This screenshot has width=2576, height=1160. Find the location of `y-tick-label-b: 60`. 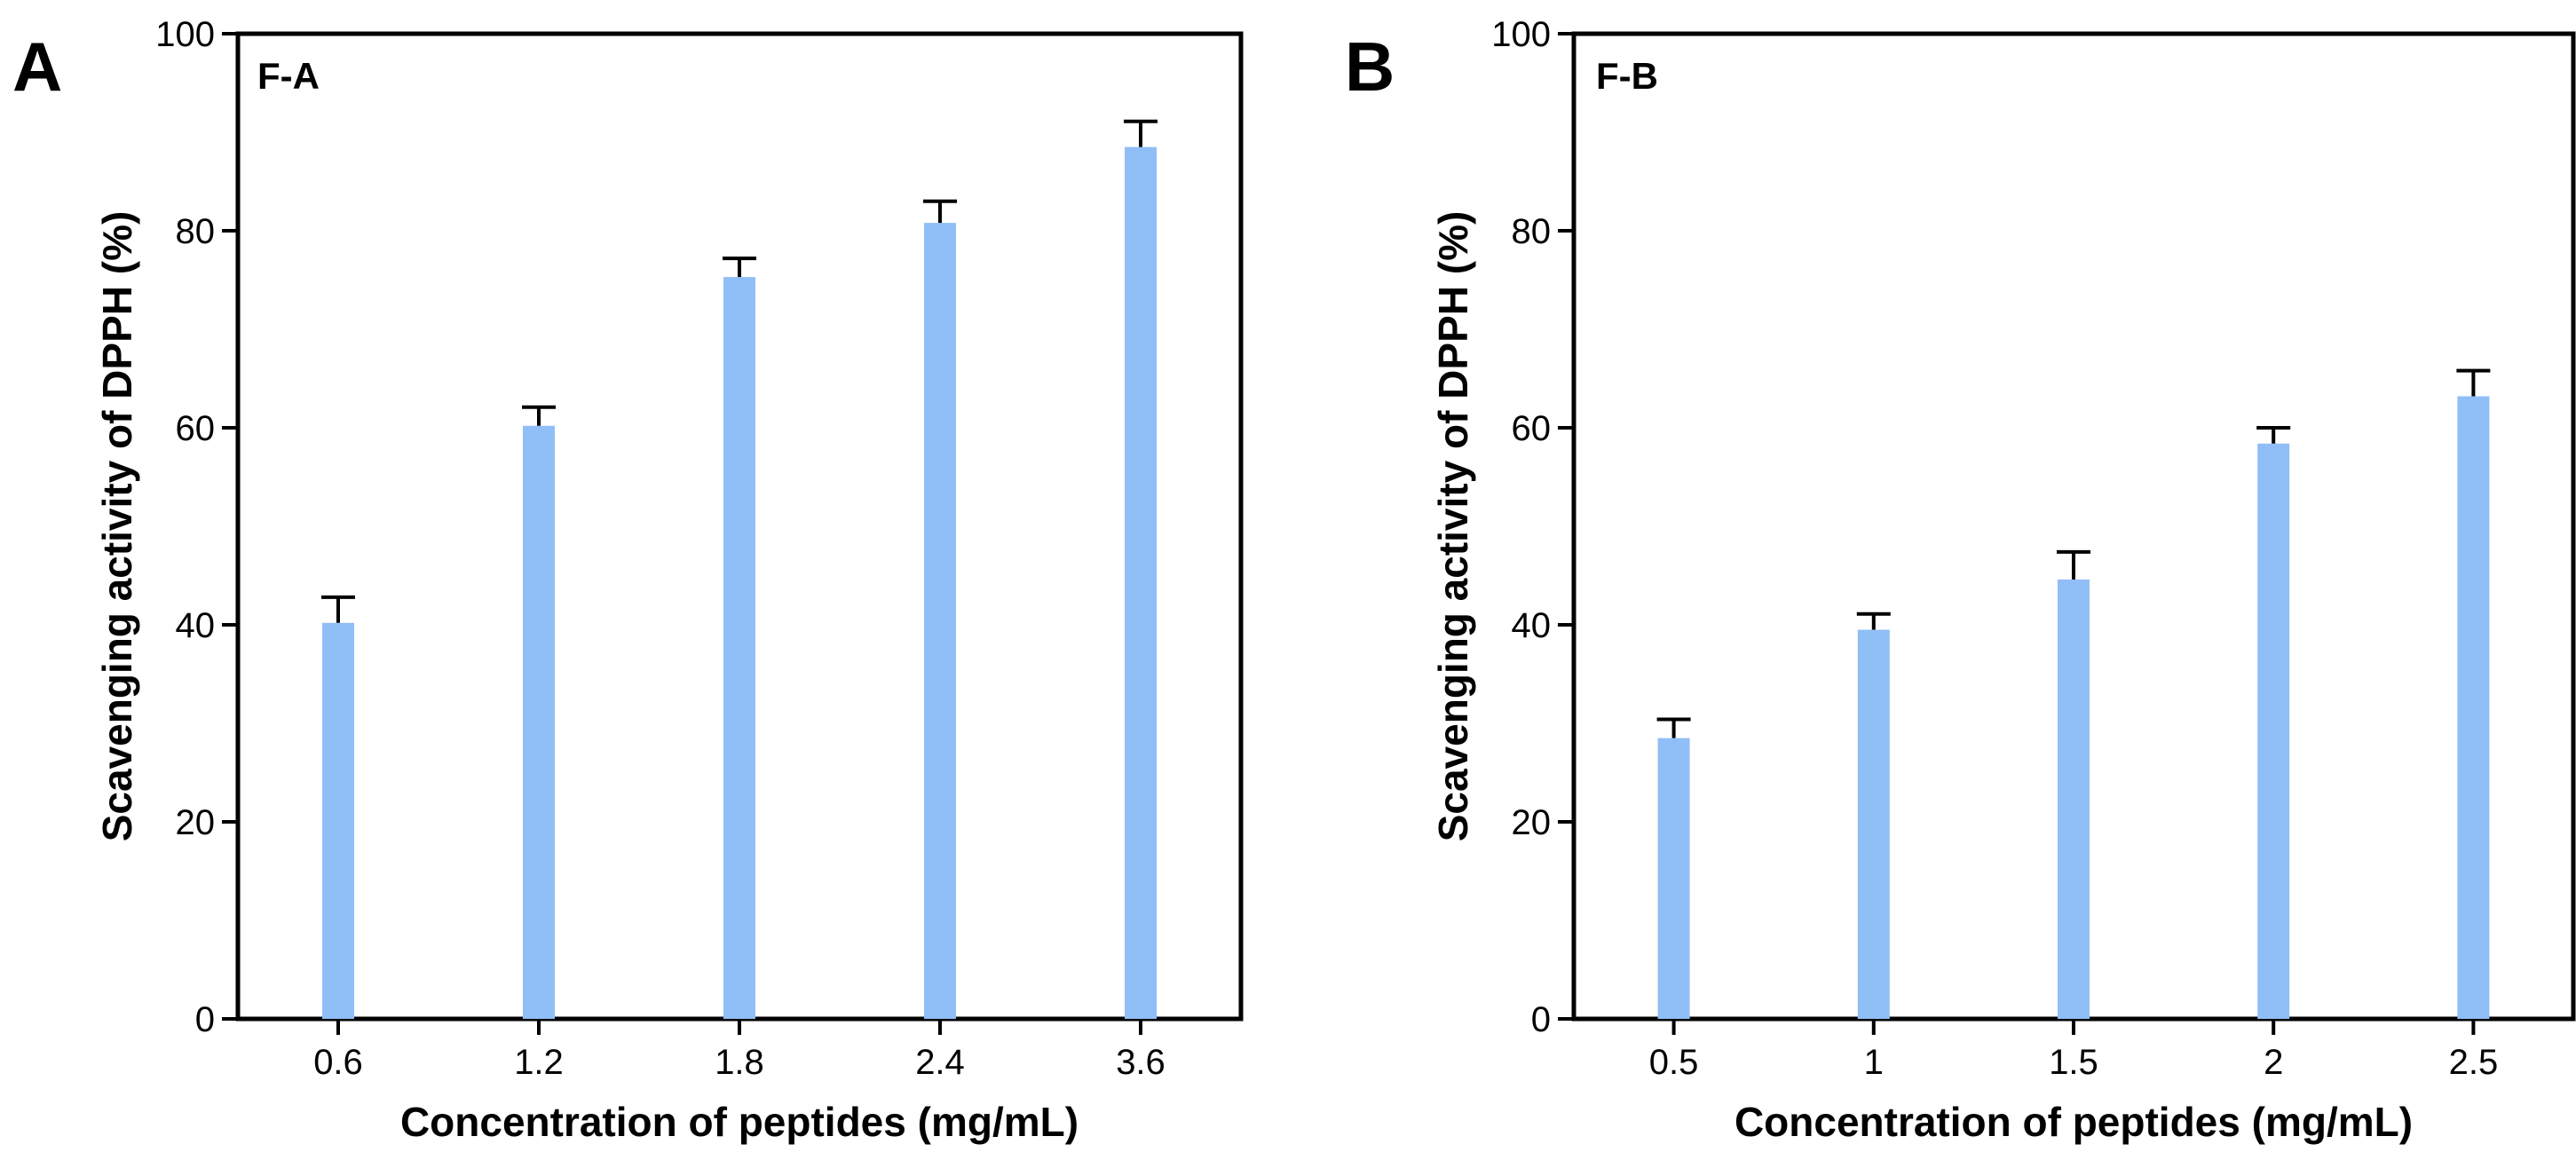

y-tick-label-b: 60 is located at coordinates (1532, 428).